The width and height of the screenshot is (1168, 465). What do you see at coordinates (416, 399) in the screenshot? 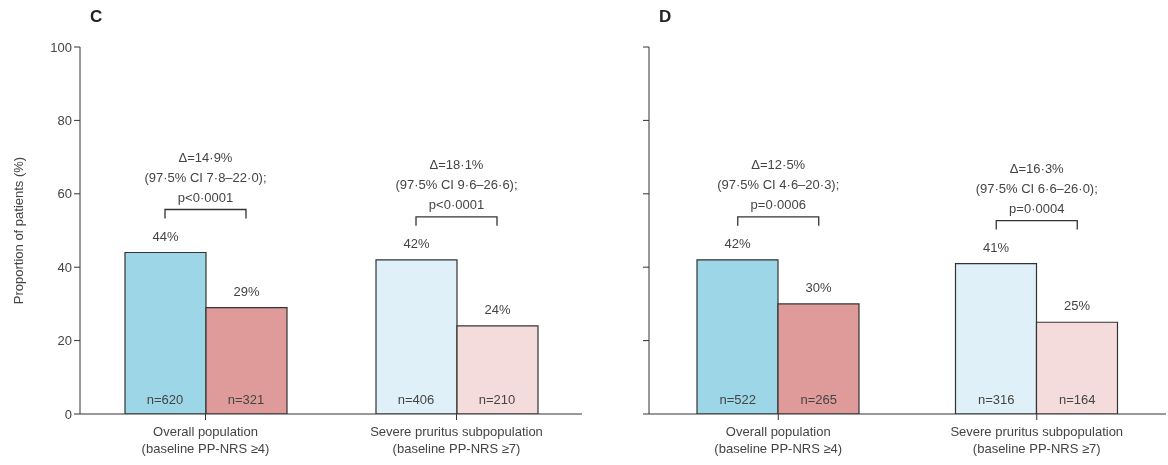
I see `annotation: n=406` at bounding box center [416, 399].